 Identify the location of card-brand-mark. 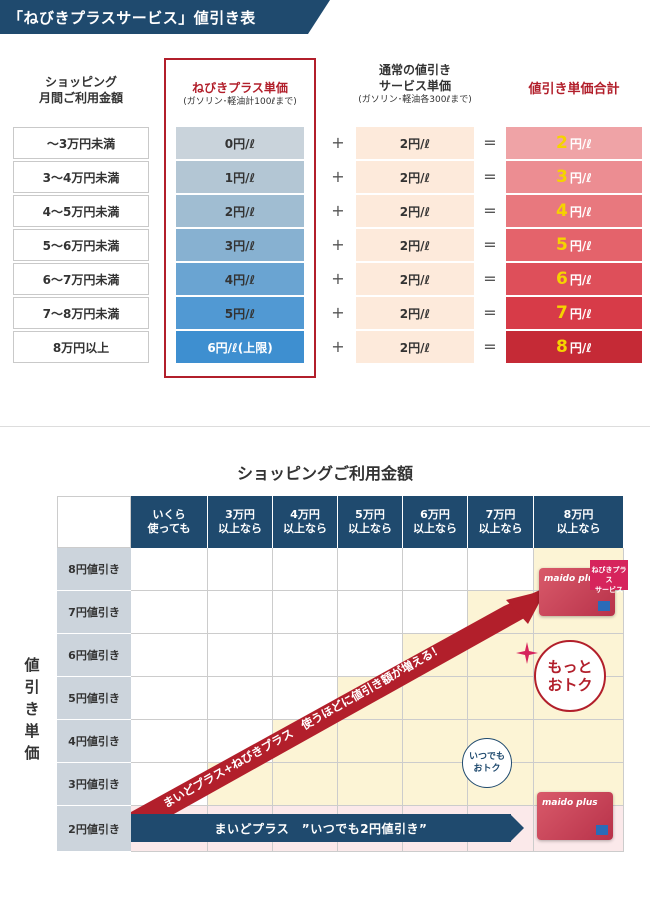
(604, 606).